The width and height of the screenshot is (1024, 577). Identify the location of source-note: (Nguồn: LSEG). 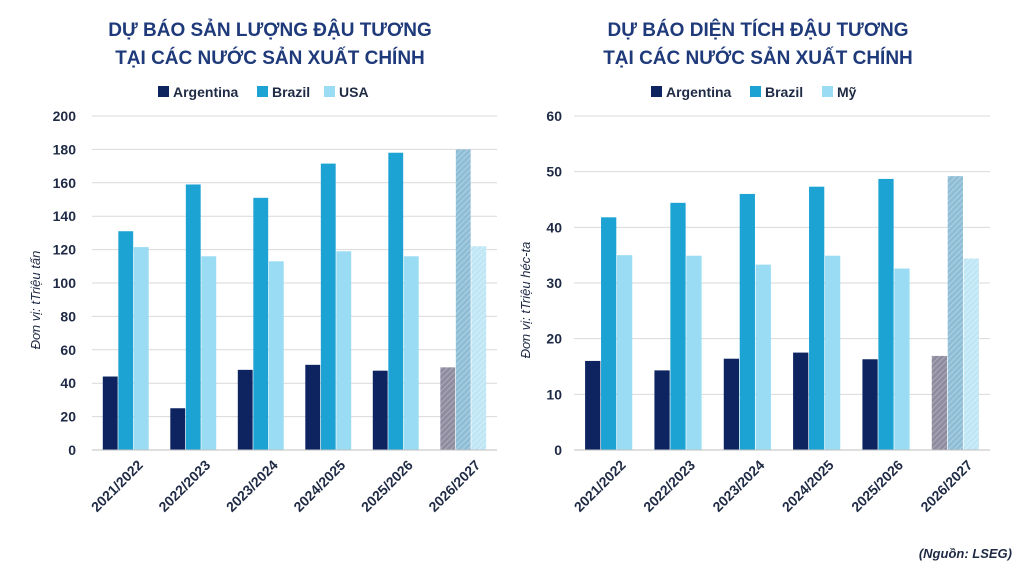
(965, 553).